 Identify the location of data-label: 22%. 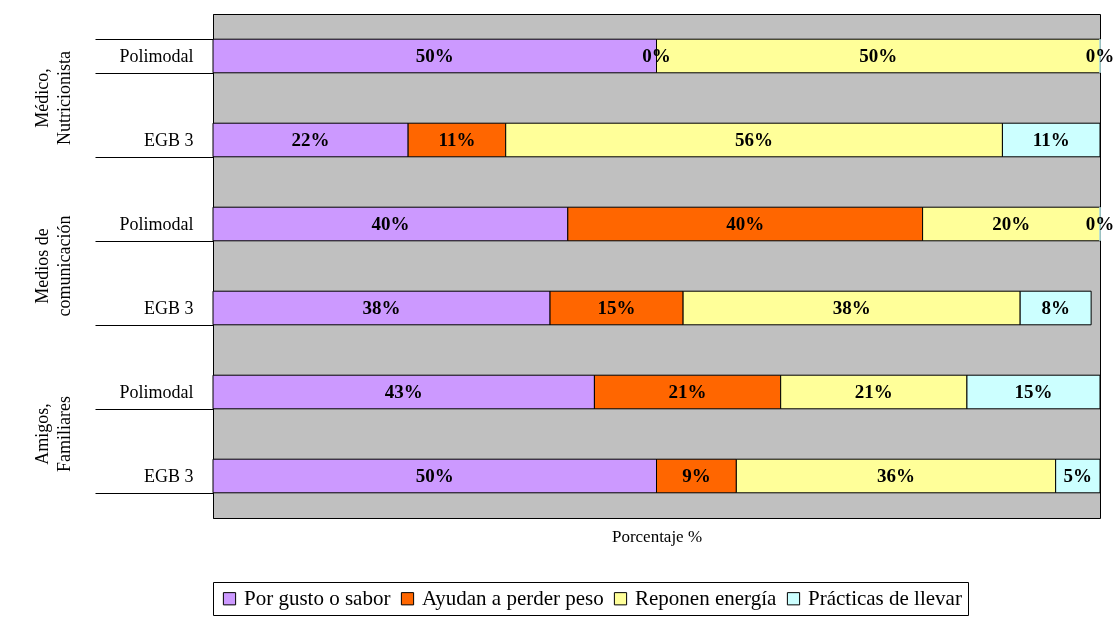
(310, 139).